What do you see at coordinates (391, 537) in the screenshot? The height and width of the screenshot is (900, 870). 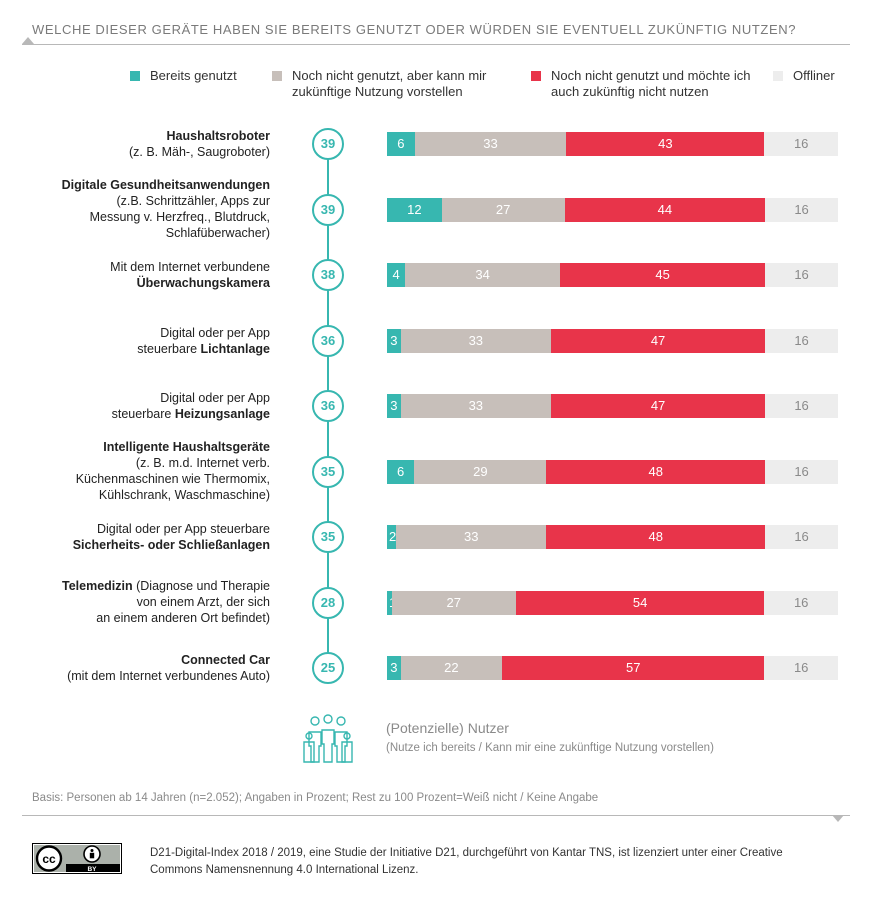 I see `bar-segment-bereits: 2` at bounding box center [391, 537].